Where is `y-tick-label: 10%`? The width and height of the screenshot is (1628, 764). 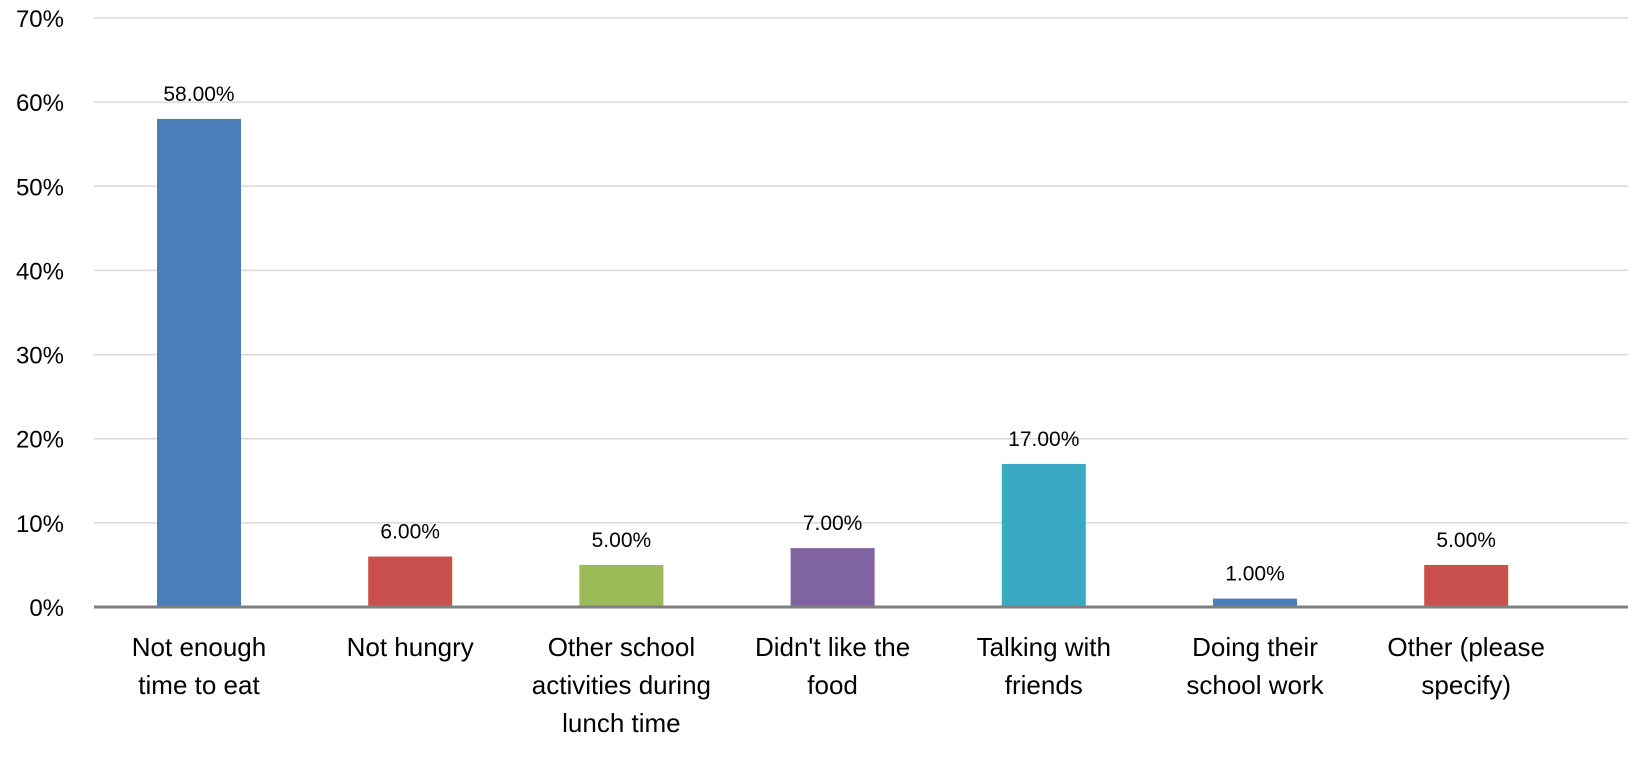 y-tick-label: 10% is located at coordinates (40, 524).